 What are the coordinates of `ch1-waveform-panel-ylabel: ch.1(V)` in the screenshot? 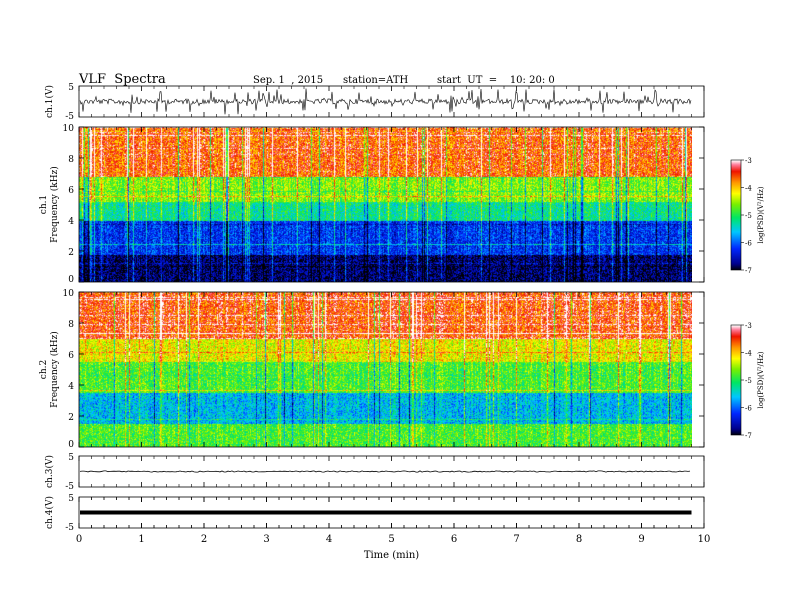 It's located at (49, 101).